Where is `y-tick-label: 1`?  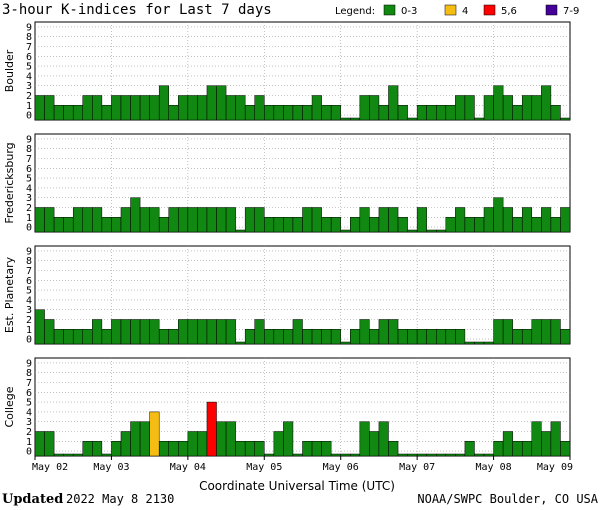 y-tick-label: 1 is located at coordinates (29, 218).